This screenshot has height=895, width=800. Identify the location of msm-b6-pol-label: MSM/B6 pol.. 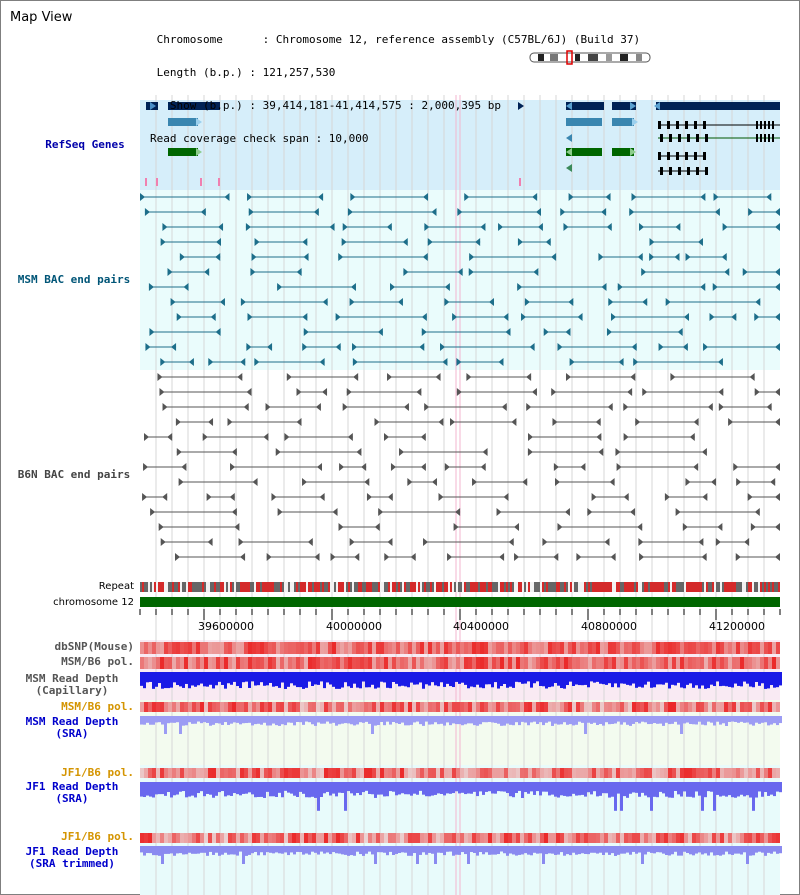
(97, 661).